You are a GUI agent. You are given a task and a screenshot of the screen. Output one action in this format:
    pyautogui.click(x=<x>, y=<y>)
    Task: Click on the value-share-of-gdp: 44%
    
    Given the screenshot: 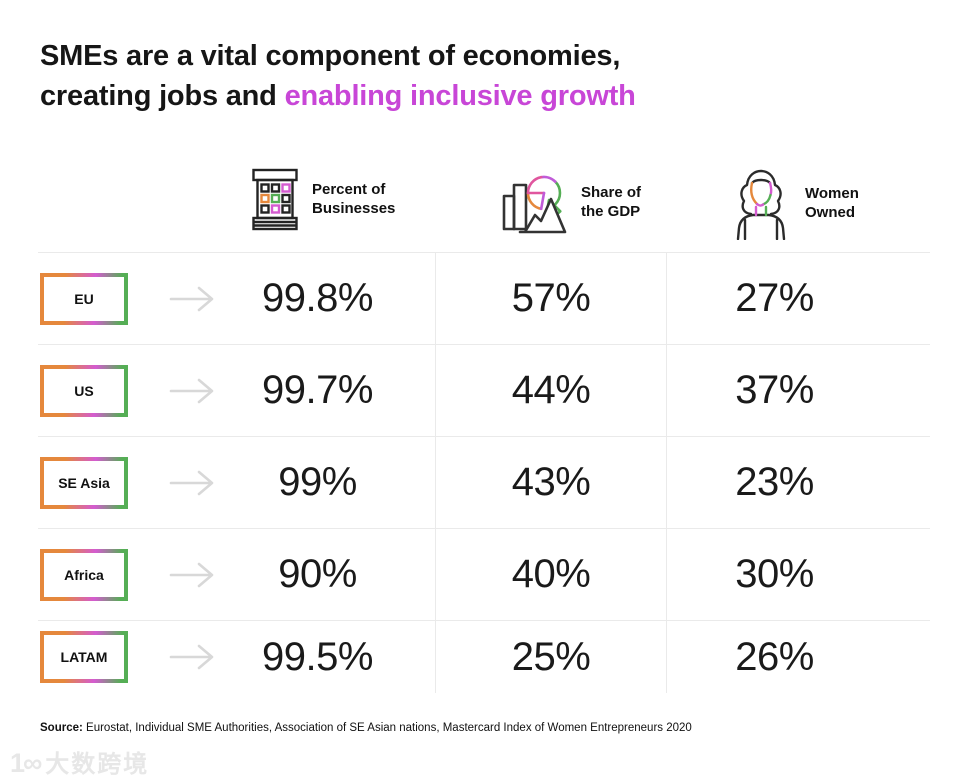 What is the action you would take?
    pyautogui.click(x=551, y=390)
    